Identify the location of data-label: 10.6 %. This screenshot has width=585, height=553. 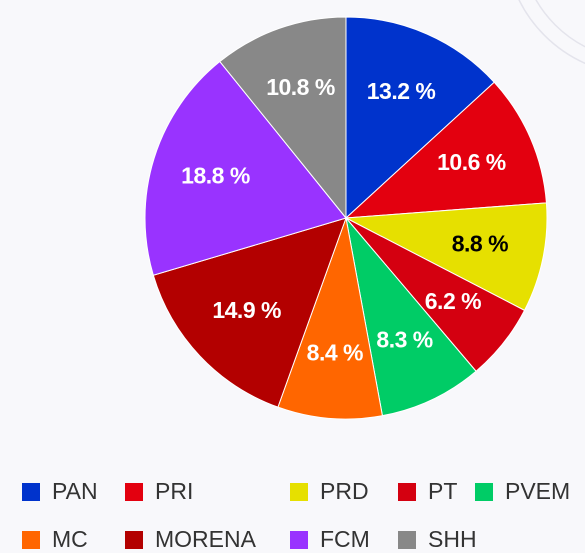
(471, 162).